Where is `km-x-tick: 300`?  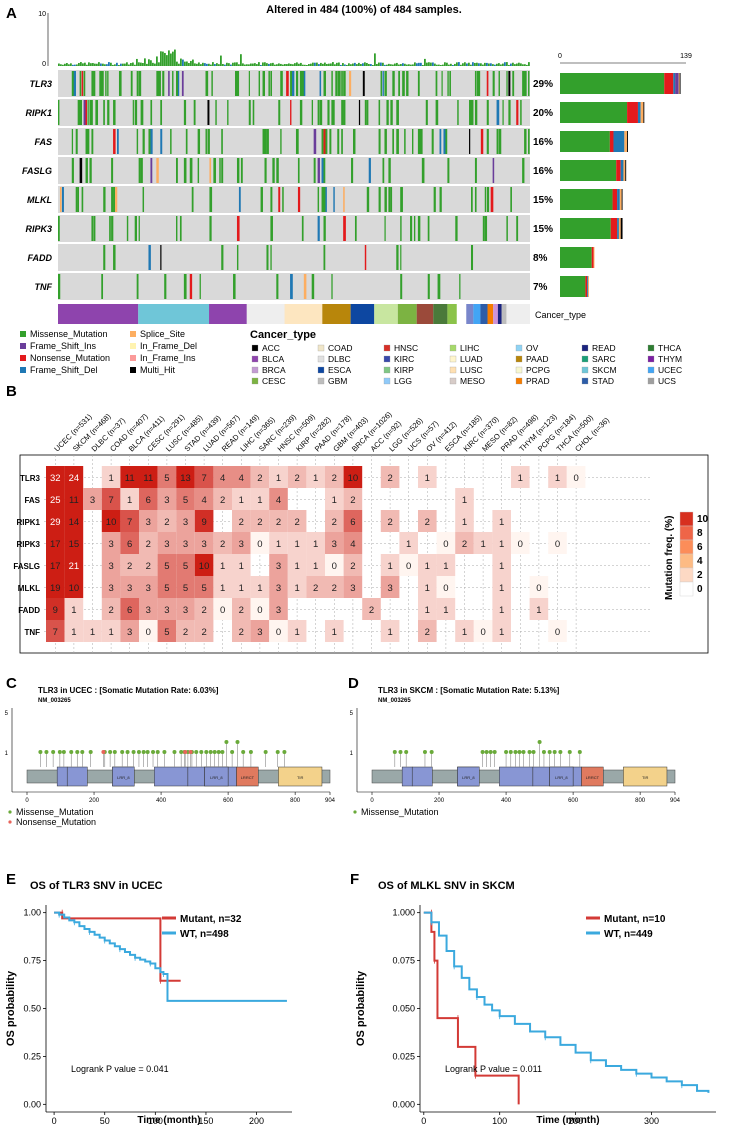
km-x-tick: 300 is located at coordinates (651, 1120).